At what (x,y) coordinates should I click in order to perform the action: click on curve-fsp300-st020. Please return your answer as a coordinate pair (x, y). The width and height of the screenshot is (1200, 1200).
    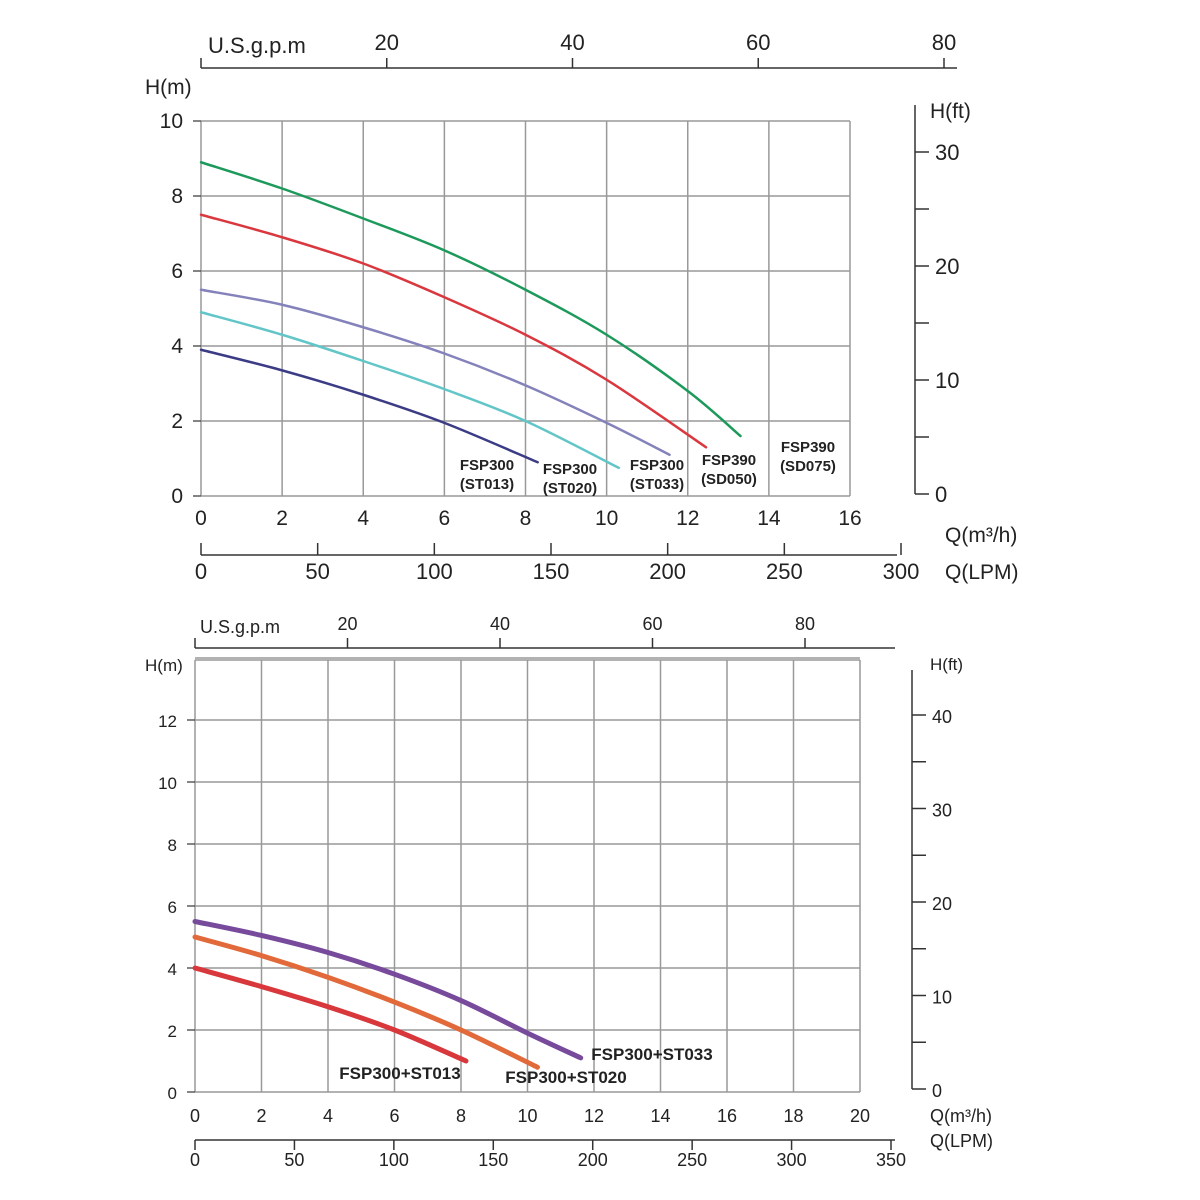
    Looking at the image, I should click on (366, 1002).